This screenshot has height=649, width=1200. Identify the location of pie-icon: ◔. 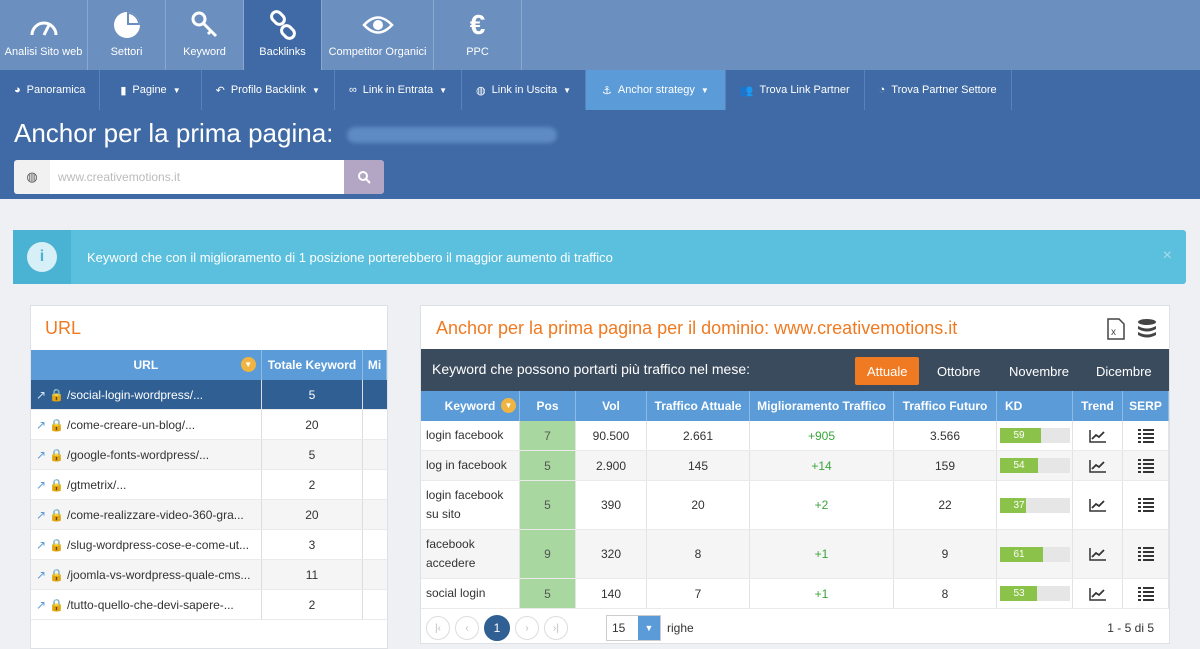
(882, 90).